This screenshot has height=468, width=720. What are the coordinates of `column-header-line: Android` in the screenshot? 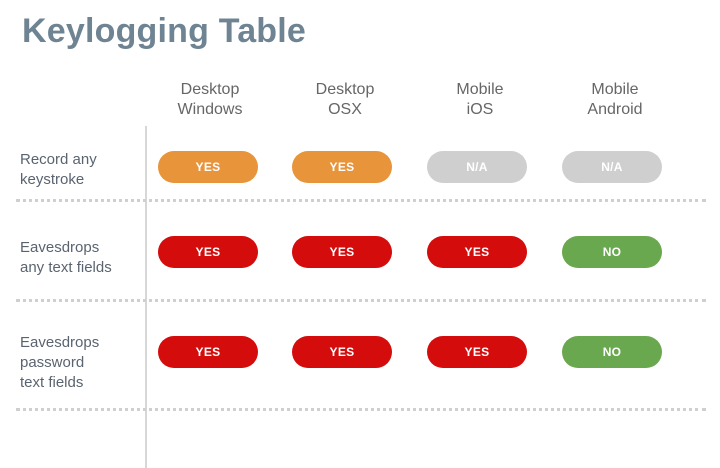 It's located at (615, 109).